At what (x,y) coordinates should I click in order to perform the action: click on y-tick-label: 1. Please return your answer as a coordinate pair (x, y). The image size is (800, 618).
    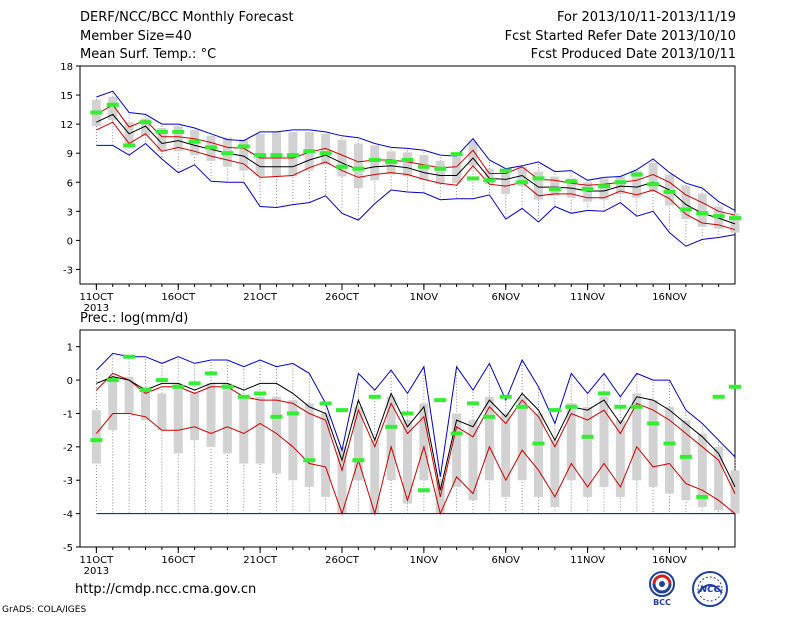
    Looking at the image, I should click on (70, 348).